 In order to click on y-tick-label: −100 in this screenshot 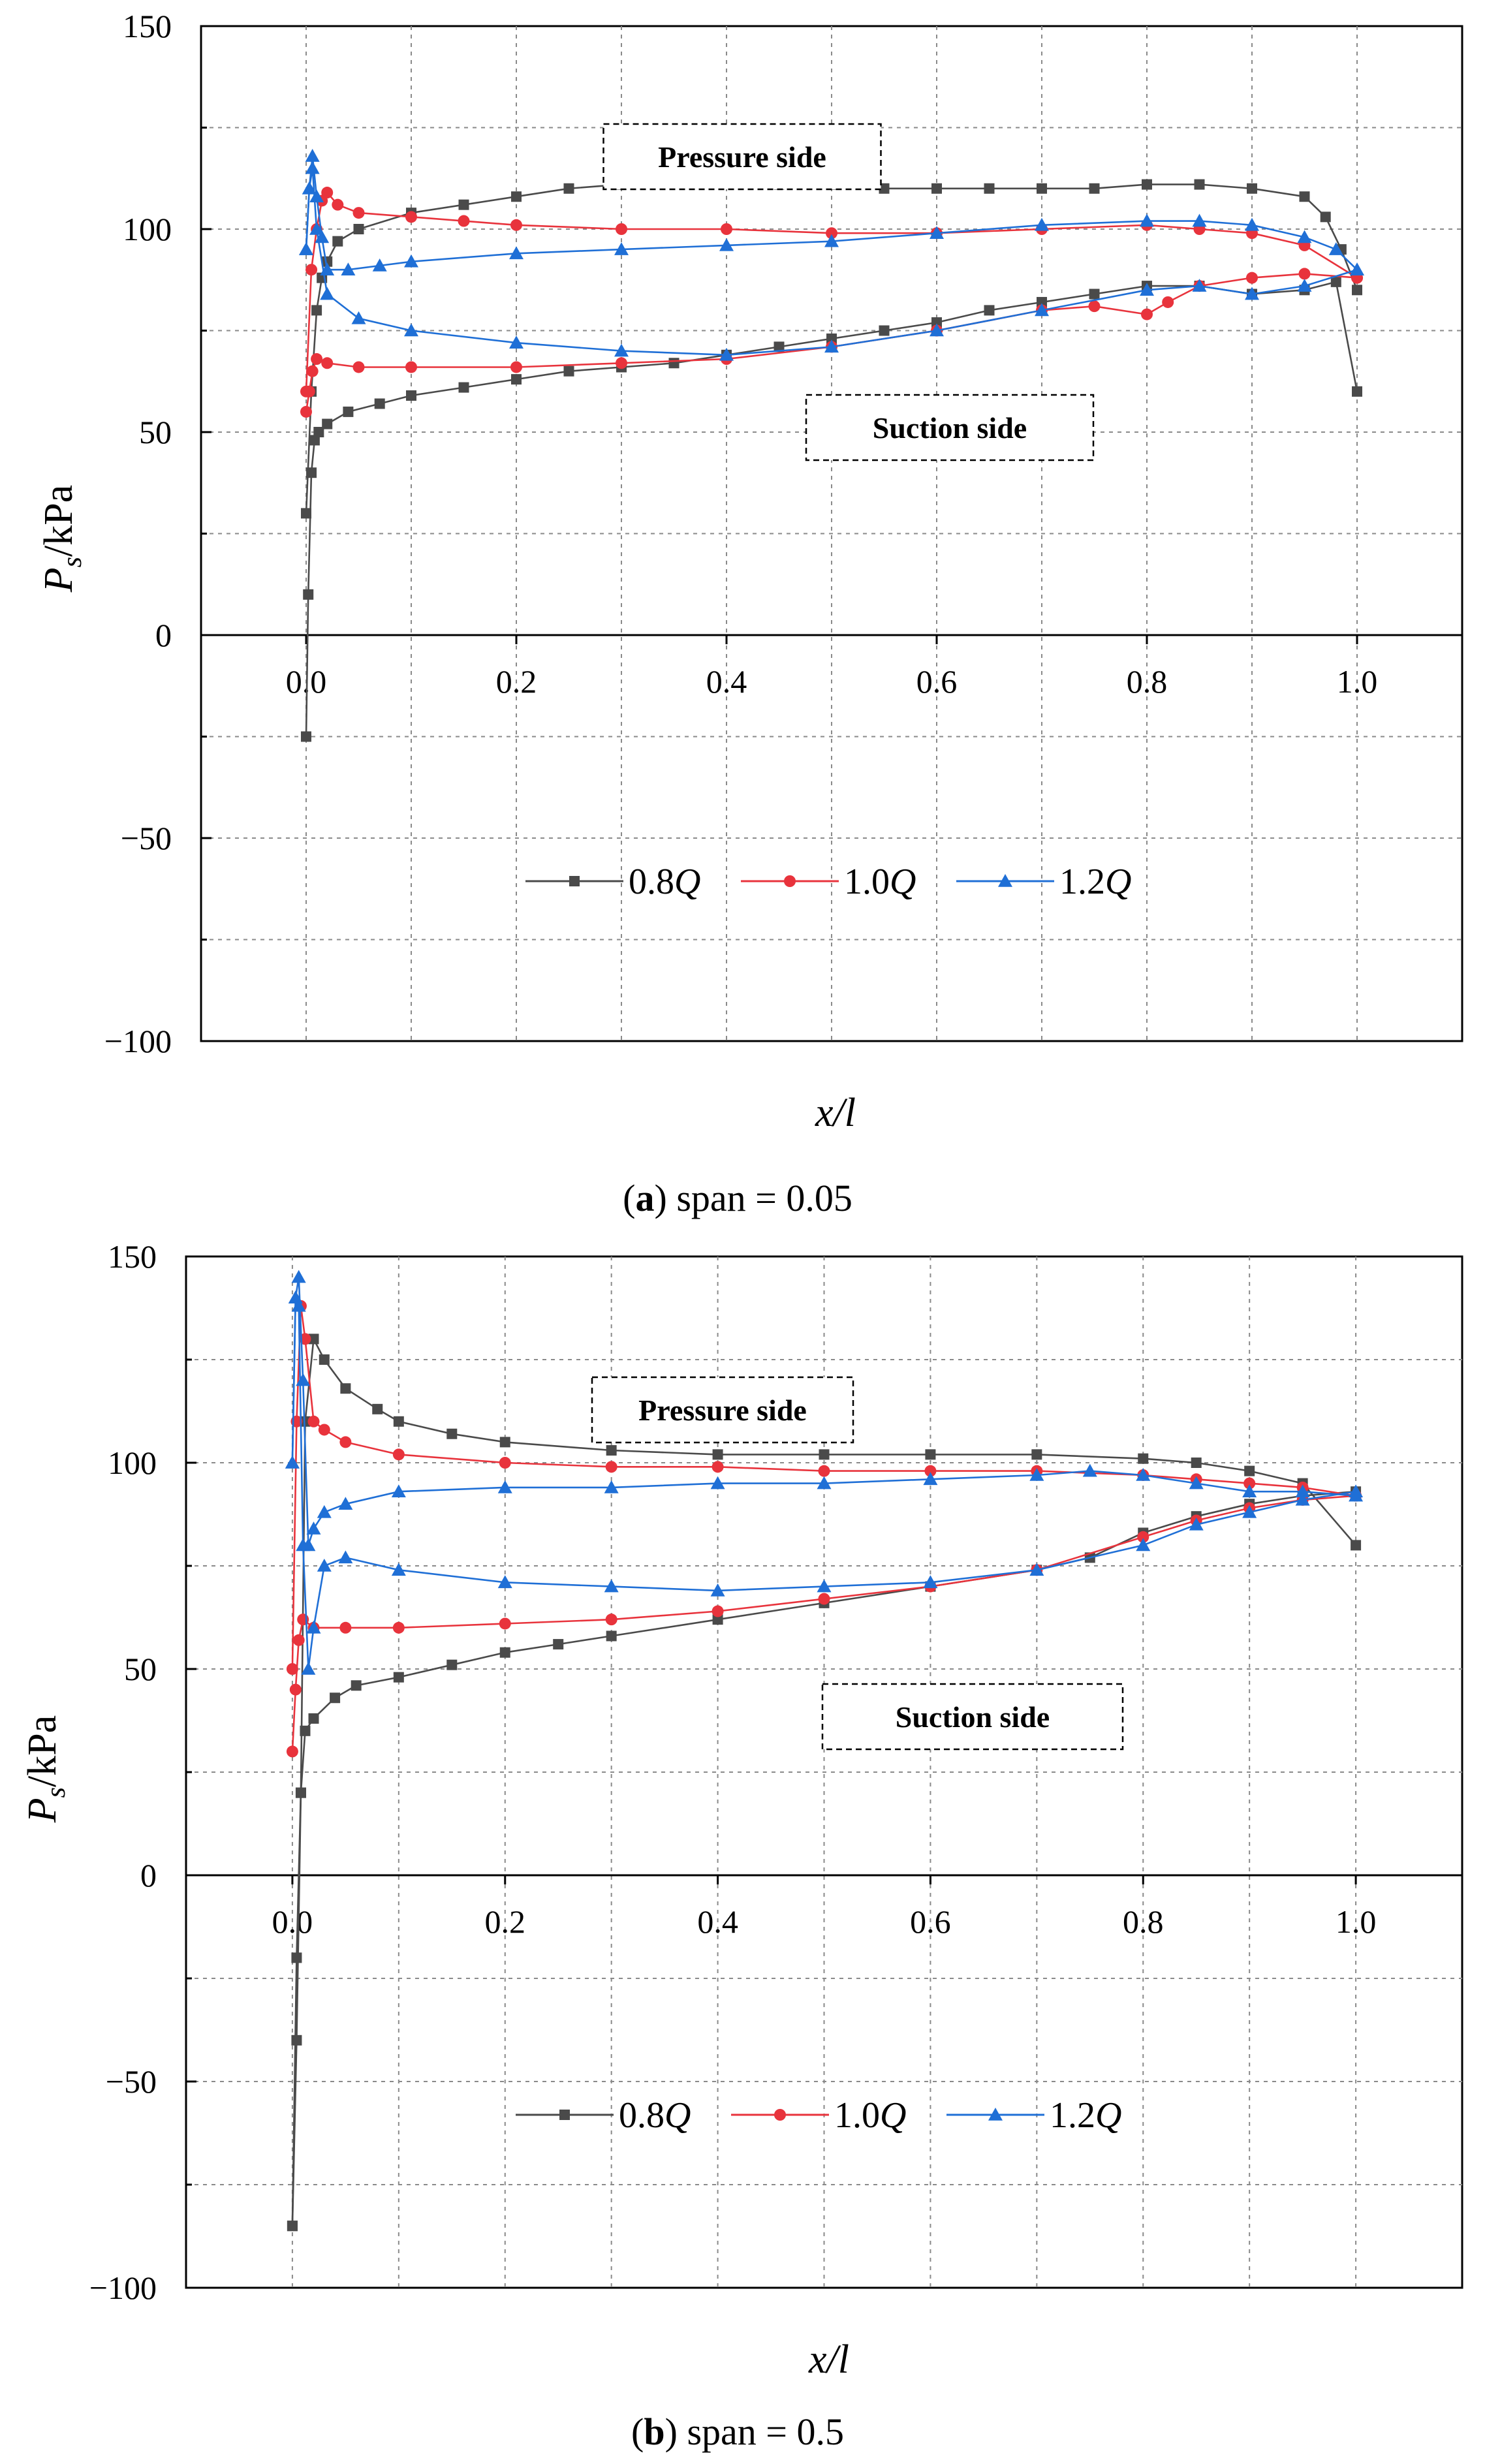, I will do `click(123, 2287)`.